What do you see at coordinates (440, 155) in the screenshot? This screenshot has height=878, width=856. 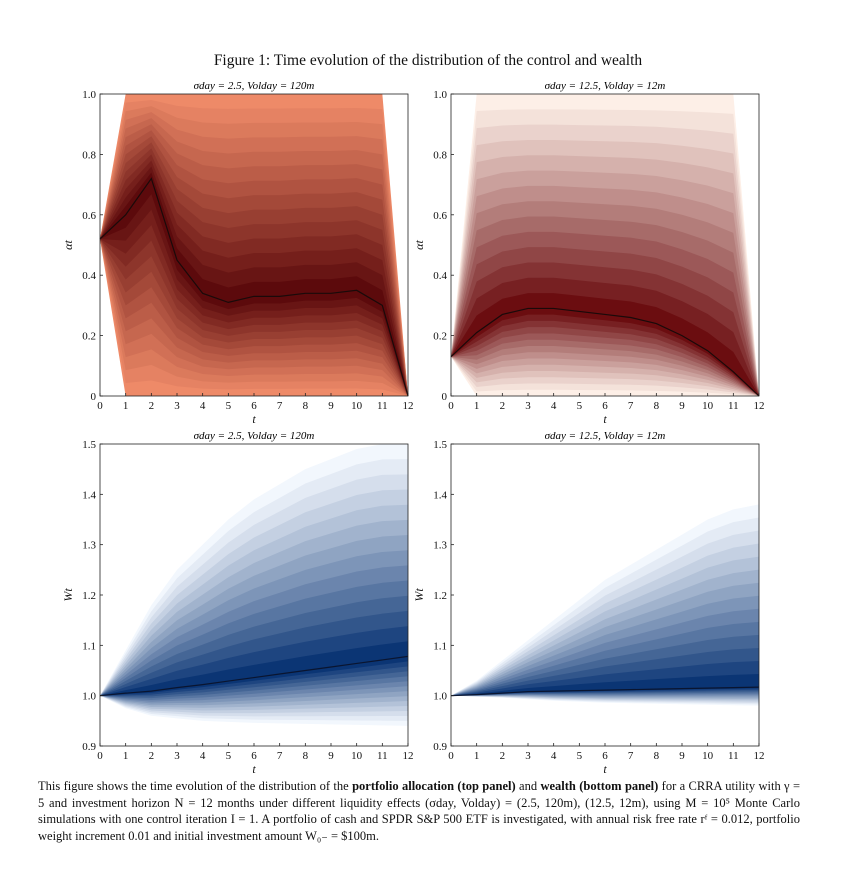 I see `y-tick-label: 0.8` at bounding box center [440, 155].